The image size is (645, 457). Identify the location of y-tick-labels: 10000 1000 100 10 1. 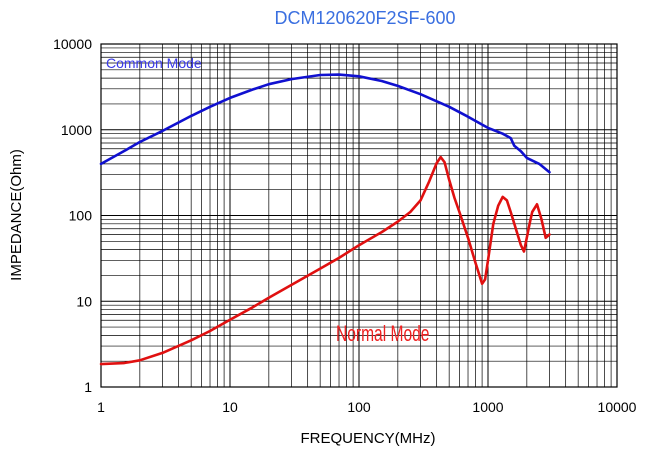
(72, 215).